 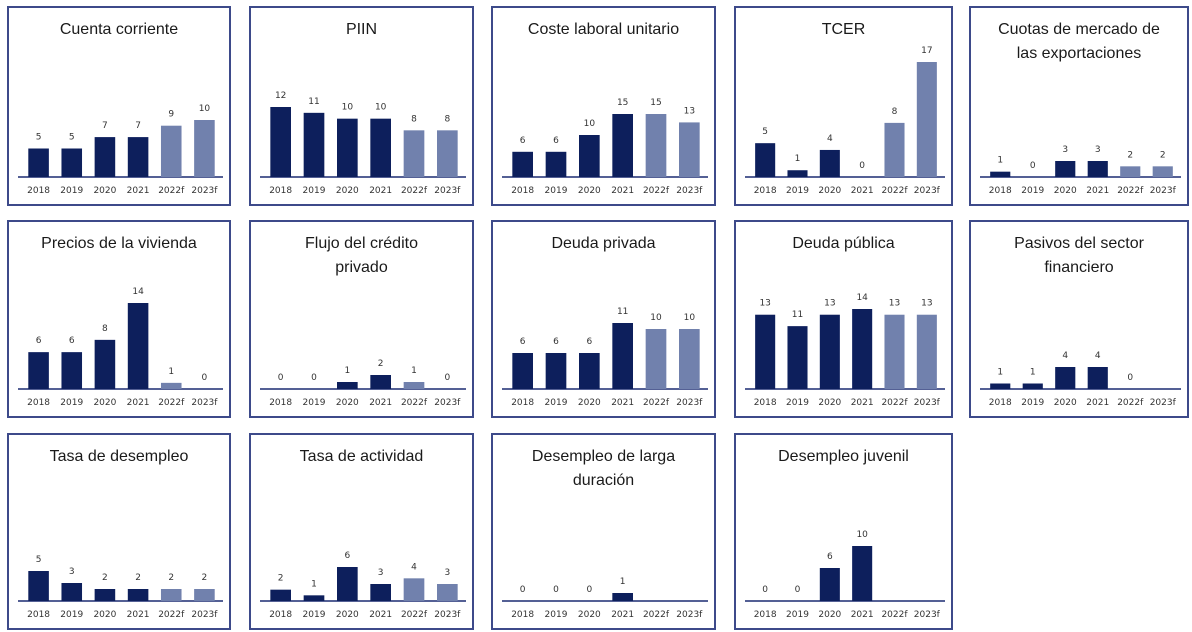 What do you see at coordinates (926, 51) in the screenshot?
I see `data-label: 17` at bounding box center [926, 51].